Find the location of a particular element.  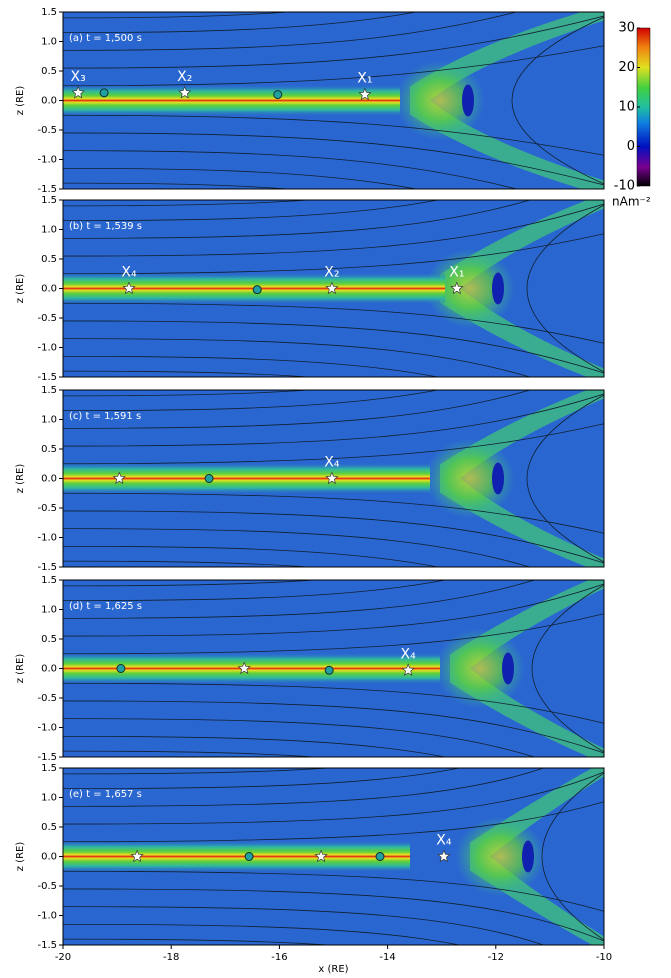

colorbar-tick-label: 20 is located at coordinates (626, 67).